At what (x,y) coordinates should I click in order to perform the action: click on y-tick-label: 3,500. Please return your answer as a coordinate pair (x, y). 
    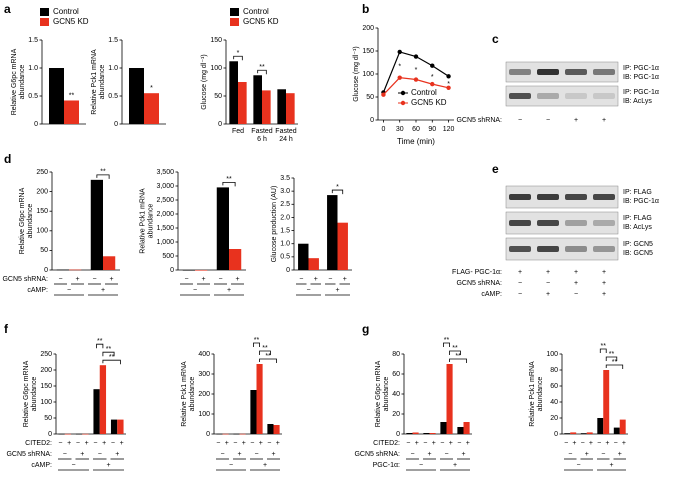
    Looking at the image, I should click on (165, 172).